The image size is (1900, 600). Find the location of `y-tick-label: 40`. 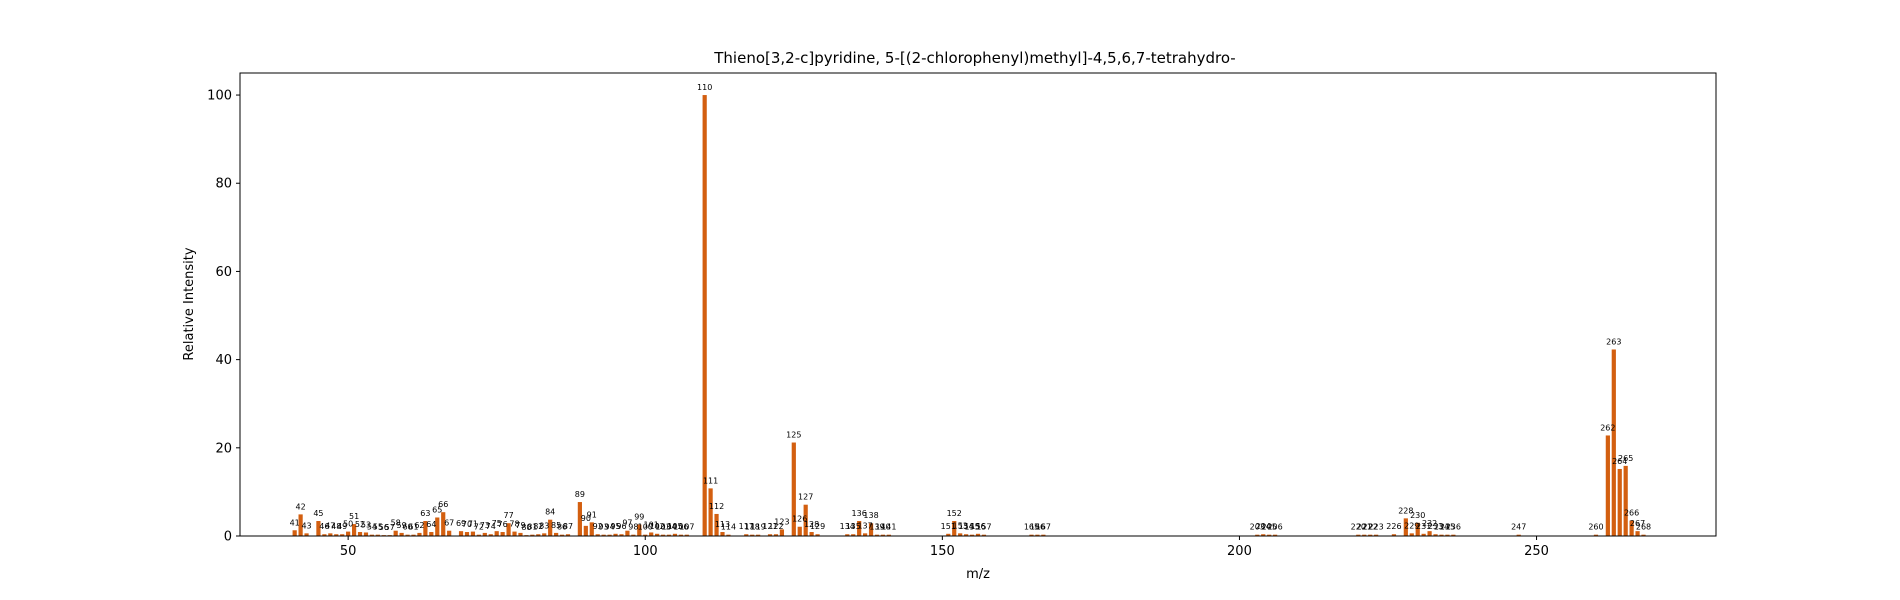

y-tick-label: 40 is located at coordinates (223, 360).